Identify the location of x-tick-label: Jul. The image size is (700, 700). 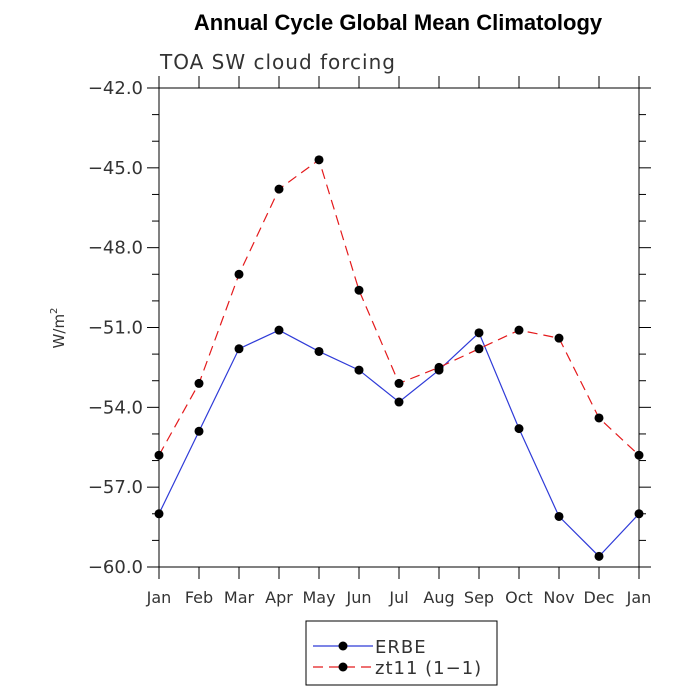
(398, 597).